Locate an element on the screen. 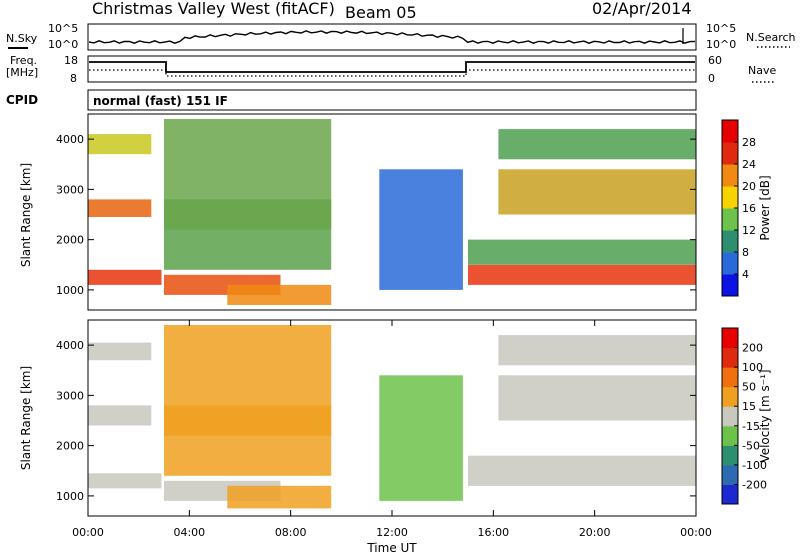 This screenshot has width=800, height=554. cpid-label: CPID is located at coordinates (22, 100).